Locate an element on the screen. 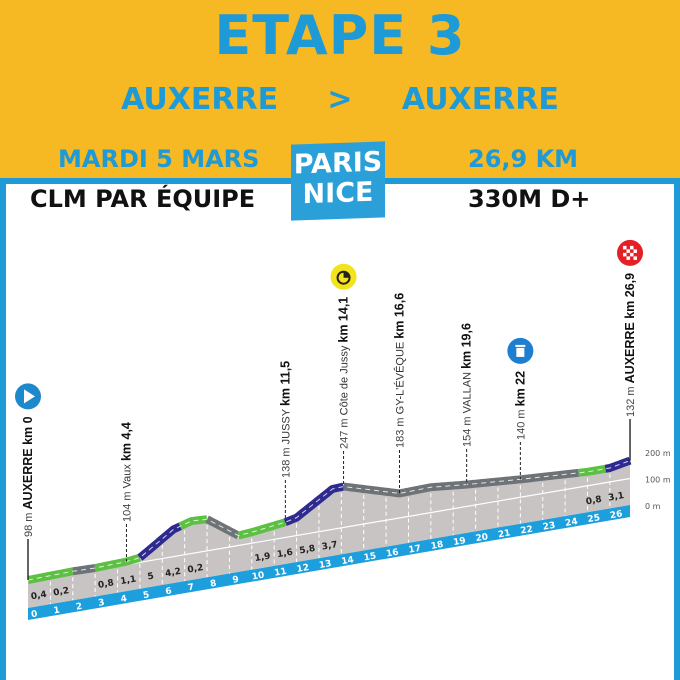  annotation-label: 183 m GY-L'ÉVÊQUE km 16,6 is located at coordinates (400, 370).